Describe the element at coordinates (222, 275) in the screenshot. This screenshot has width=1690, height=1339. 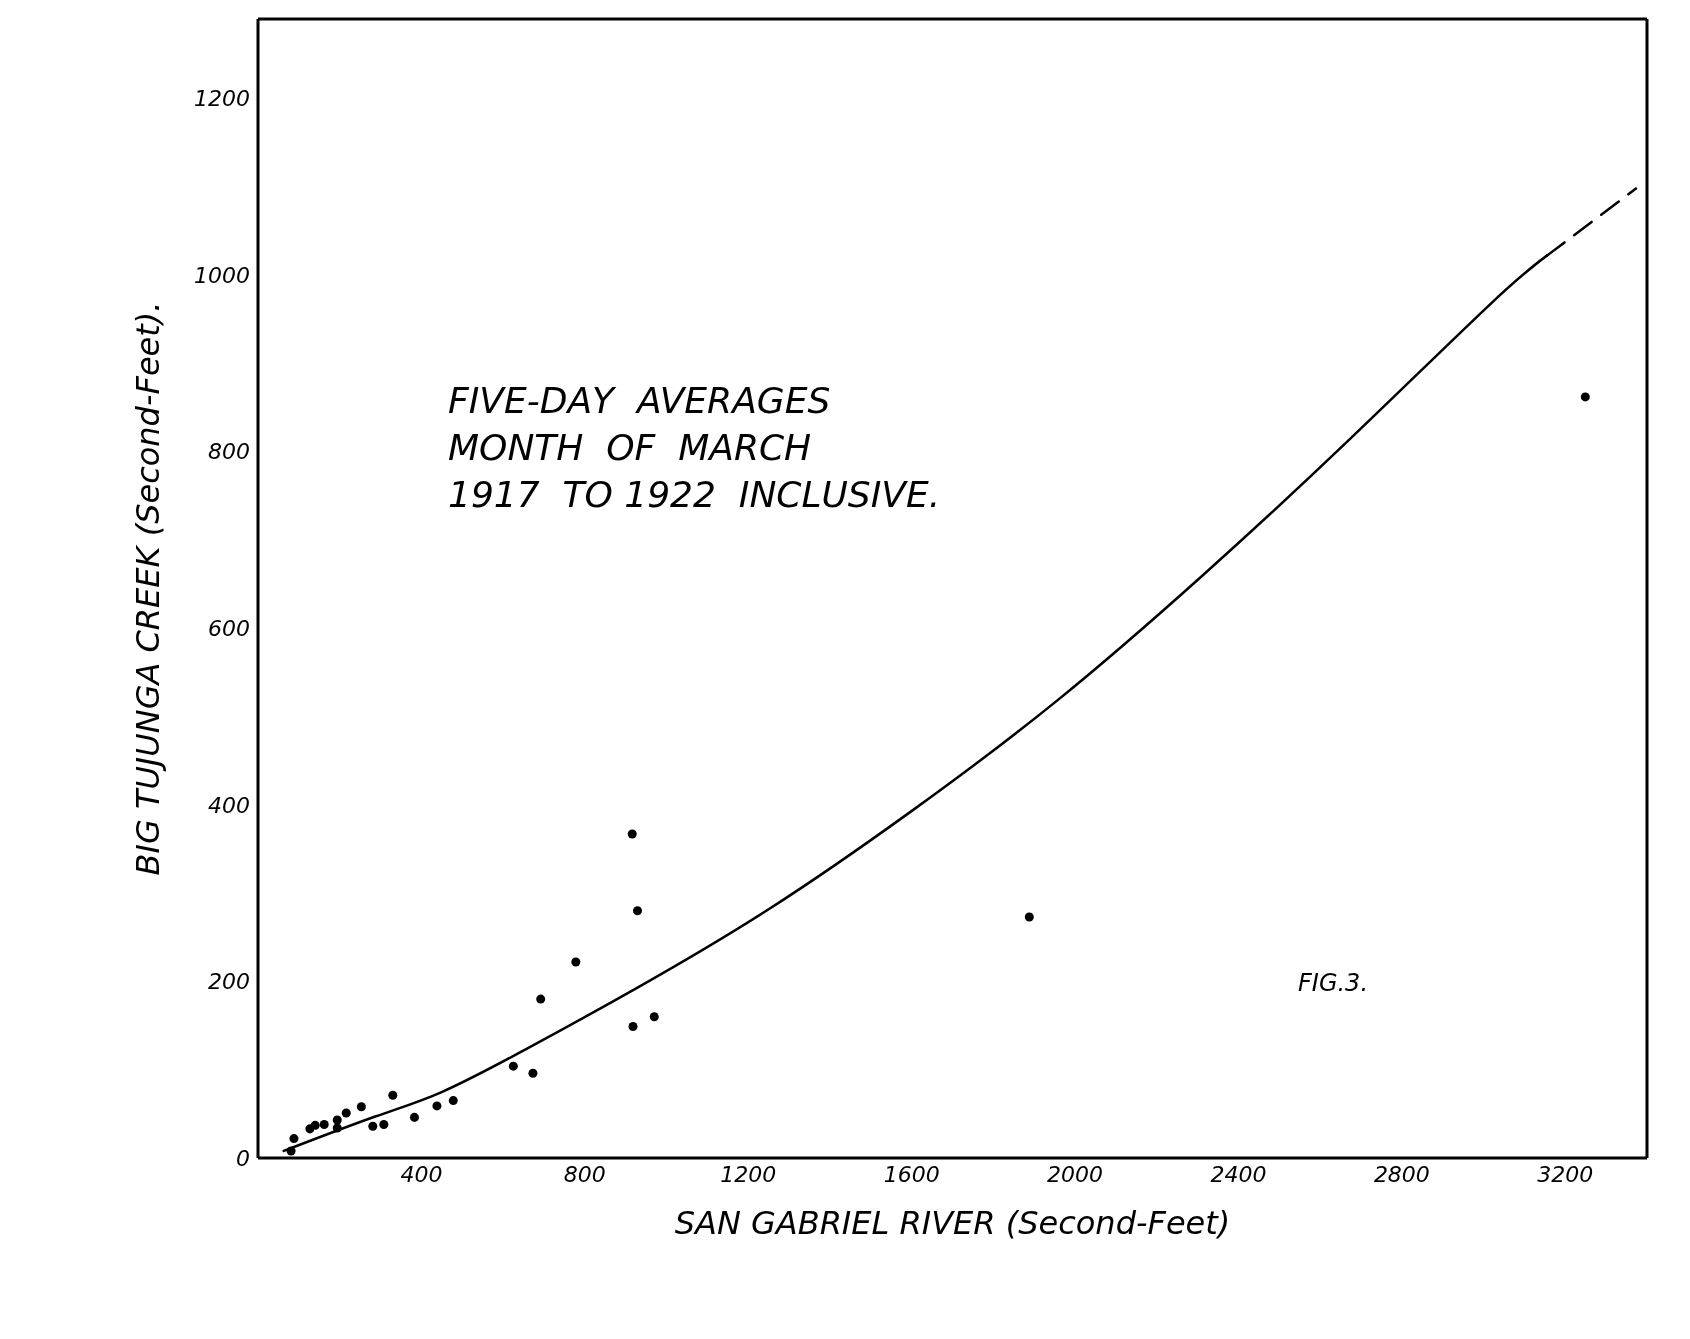
I see `y-tick-label: 1000` at that location.